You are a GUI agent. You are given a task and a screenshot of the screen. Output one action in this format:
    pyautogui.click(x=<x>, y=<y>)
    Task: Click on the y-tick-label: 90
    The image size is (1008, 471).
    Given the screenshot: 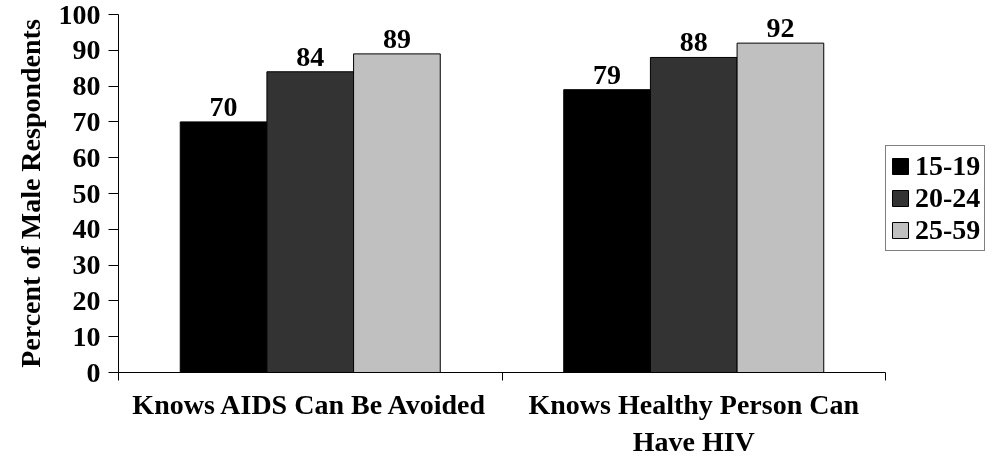 What is the action you would take?
    pyautogui.click(x=86, y=50)
    